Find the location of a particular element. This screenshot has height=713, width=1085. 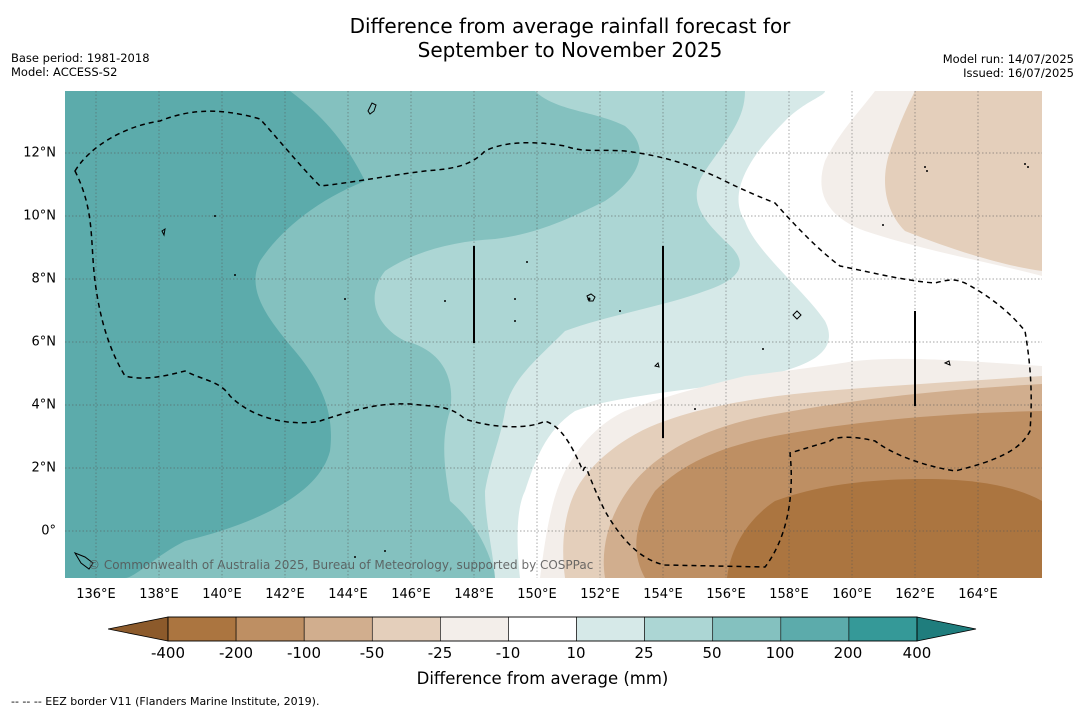

x-tick-label: 156°E is located at coordinates (726, 594).